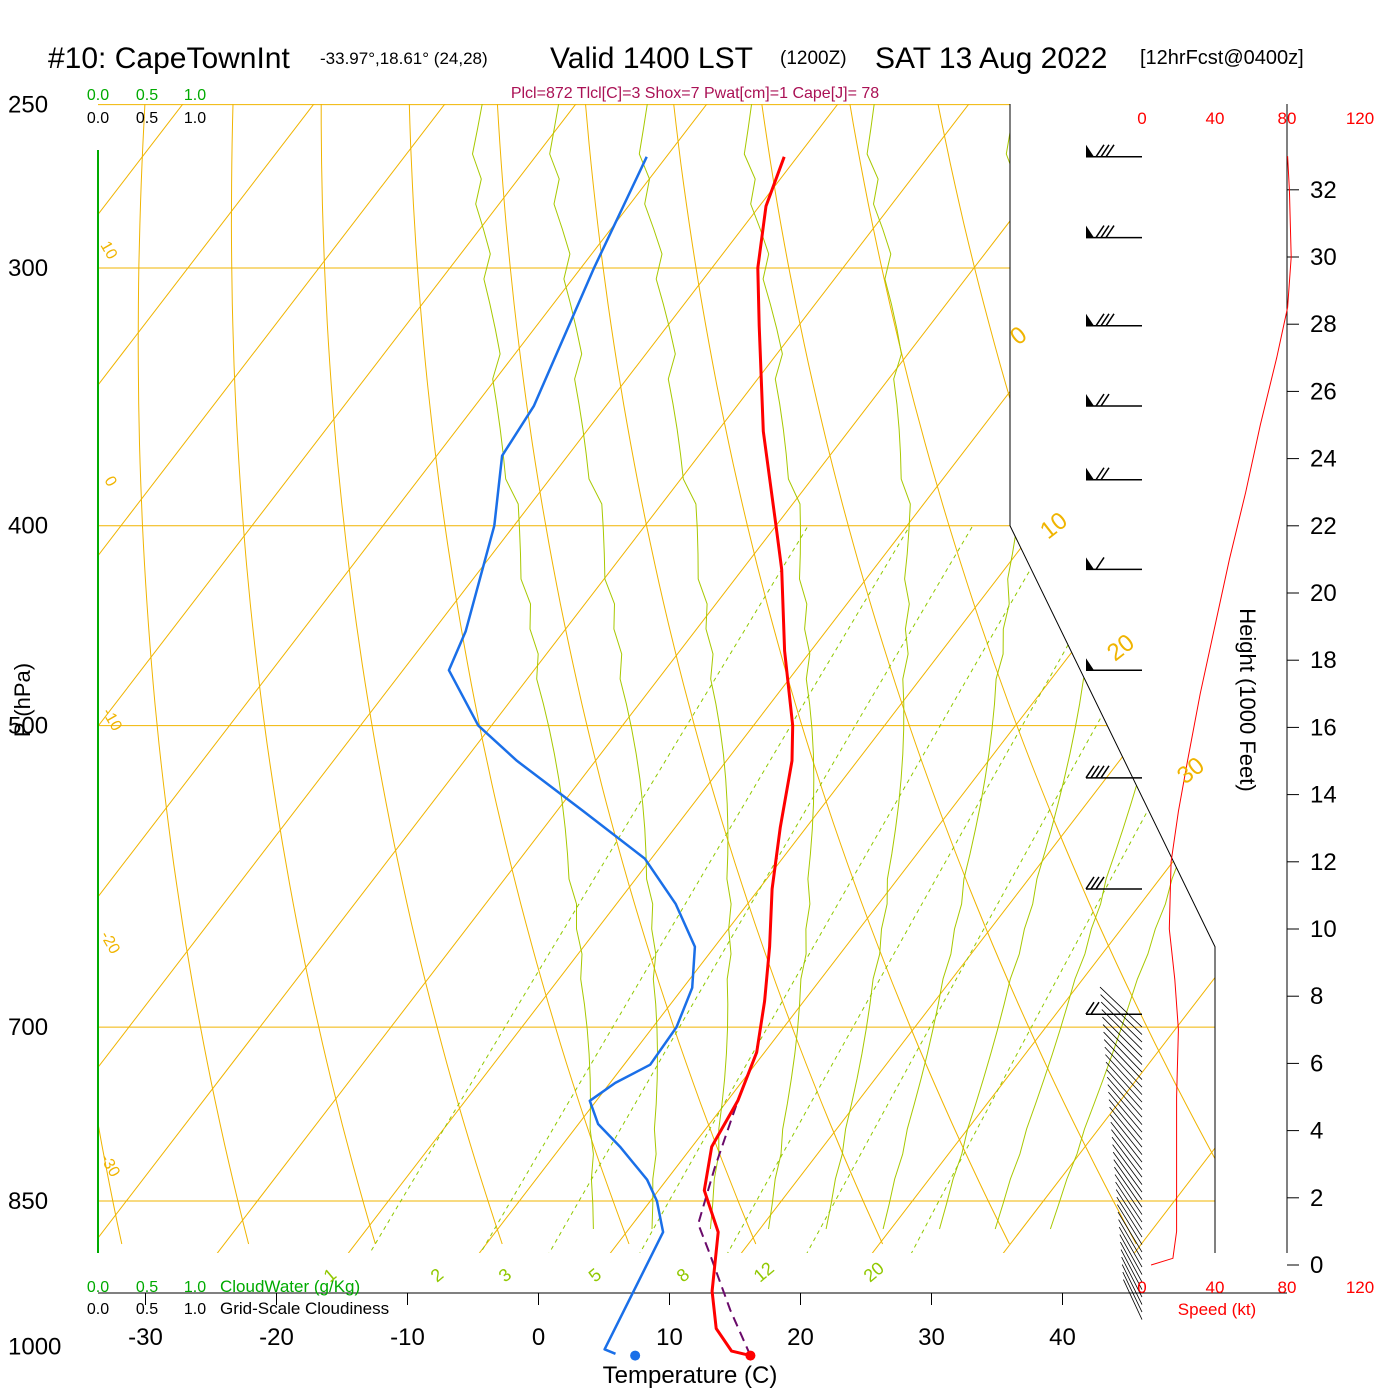 The image size is (1400, 1400). Describe the element at coordinates (147, 95) in the screenshot. I see `cloudwater-scale-top: 0.5` at that location.